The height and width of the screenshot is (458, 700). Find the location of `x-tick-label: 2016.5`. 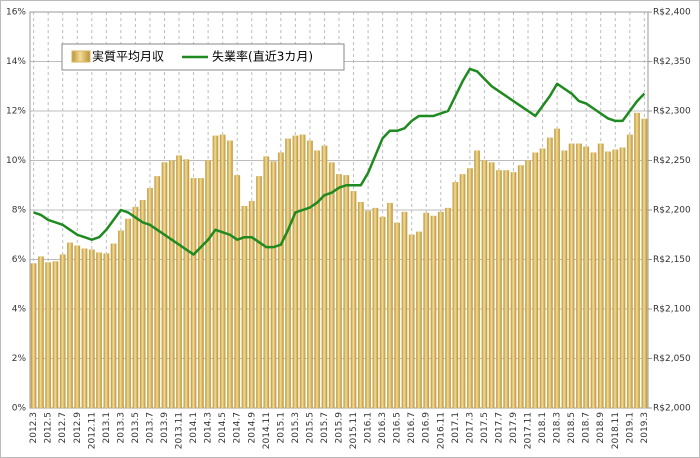

x-tick-label: 2016.5 is located at coordinates (398, 428).